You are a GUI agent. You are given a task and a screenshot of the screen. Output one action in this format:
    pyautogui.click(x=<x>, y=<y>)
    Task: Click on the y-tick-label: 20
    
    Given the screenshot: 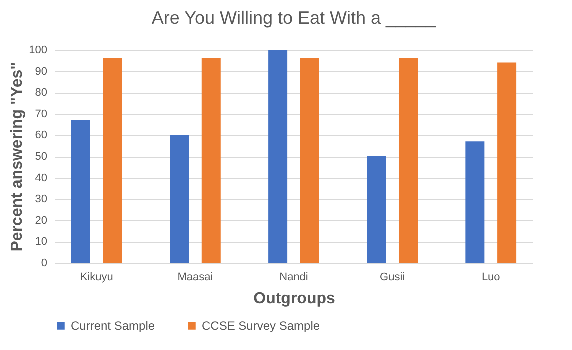 What is the action you would take?
    pyautogui.click(x=41, y=220)
    